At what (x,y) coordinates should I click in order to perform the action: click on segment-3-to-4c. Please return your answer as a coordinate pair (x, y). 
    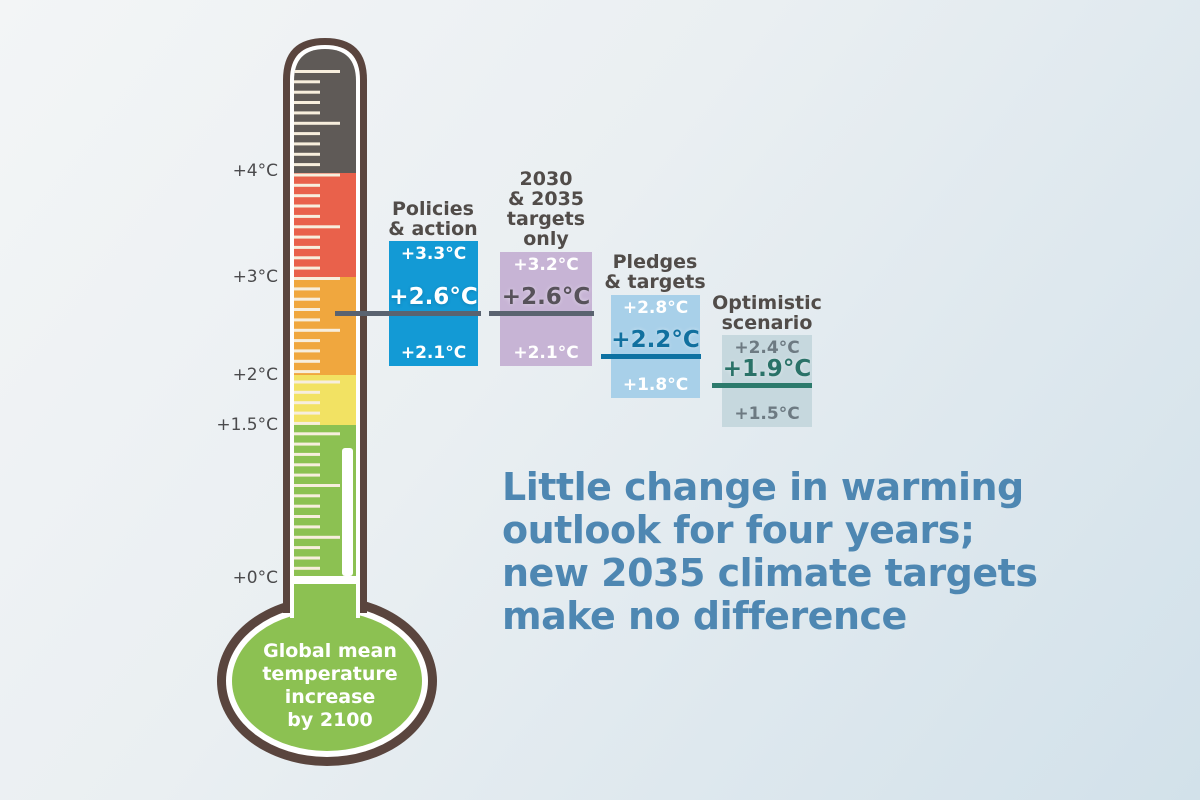
    Looking at the image, I should click on (325, 225).